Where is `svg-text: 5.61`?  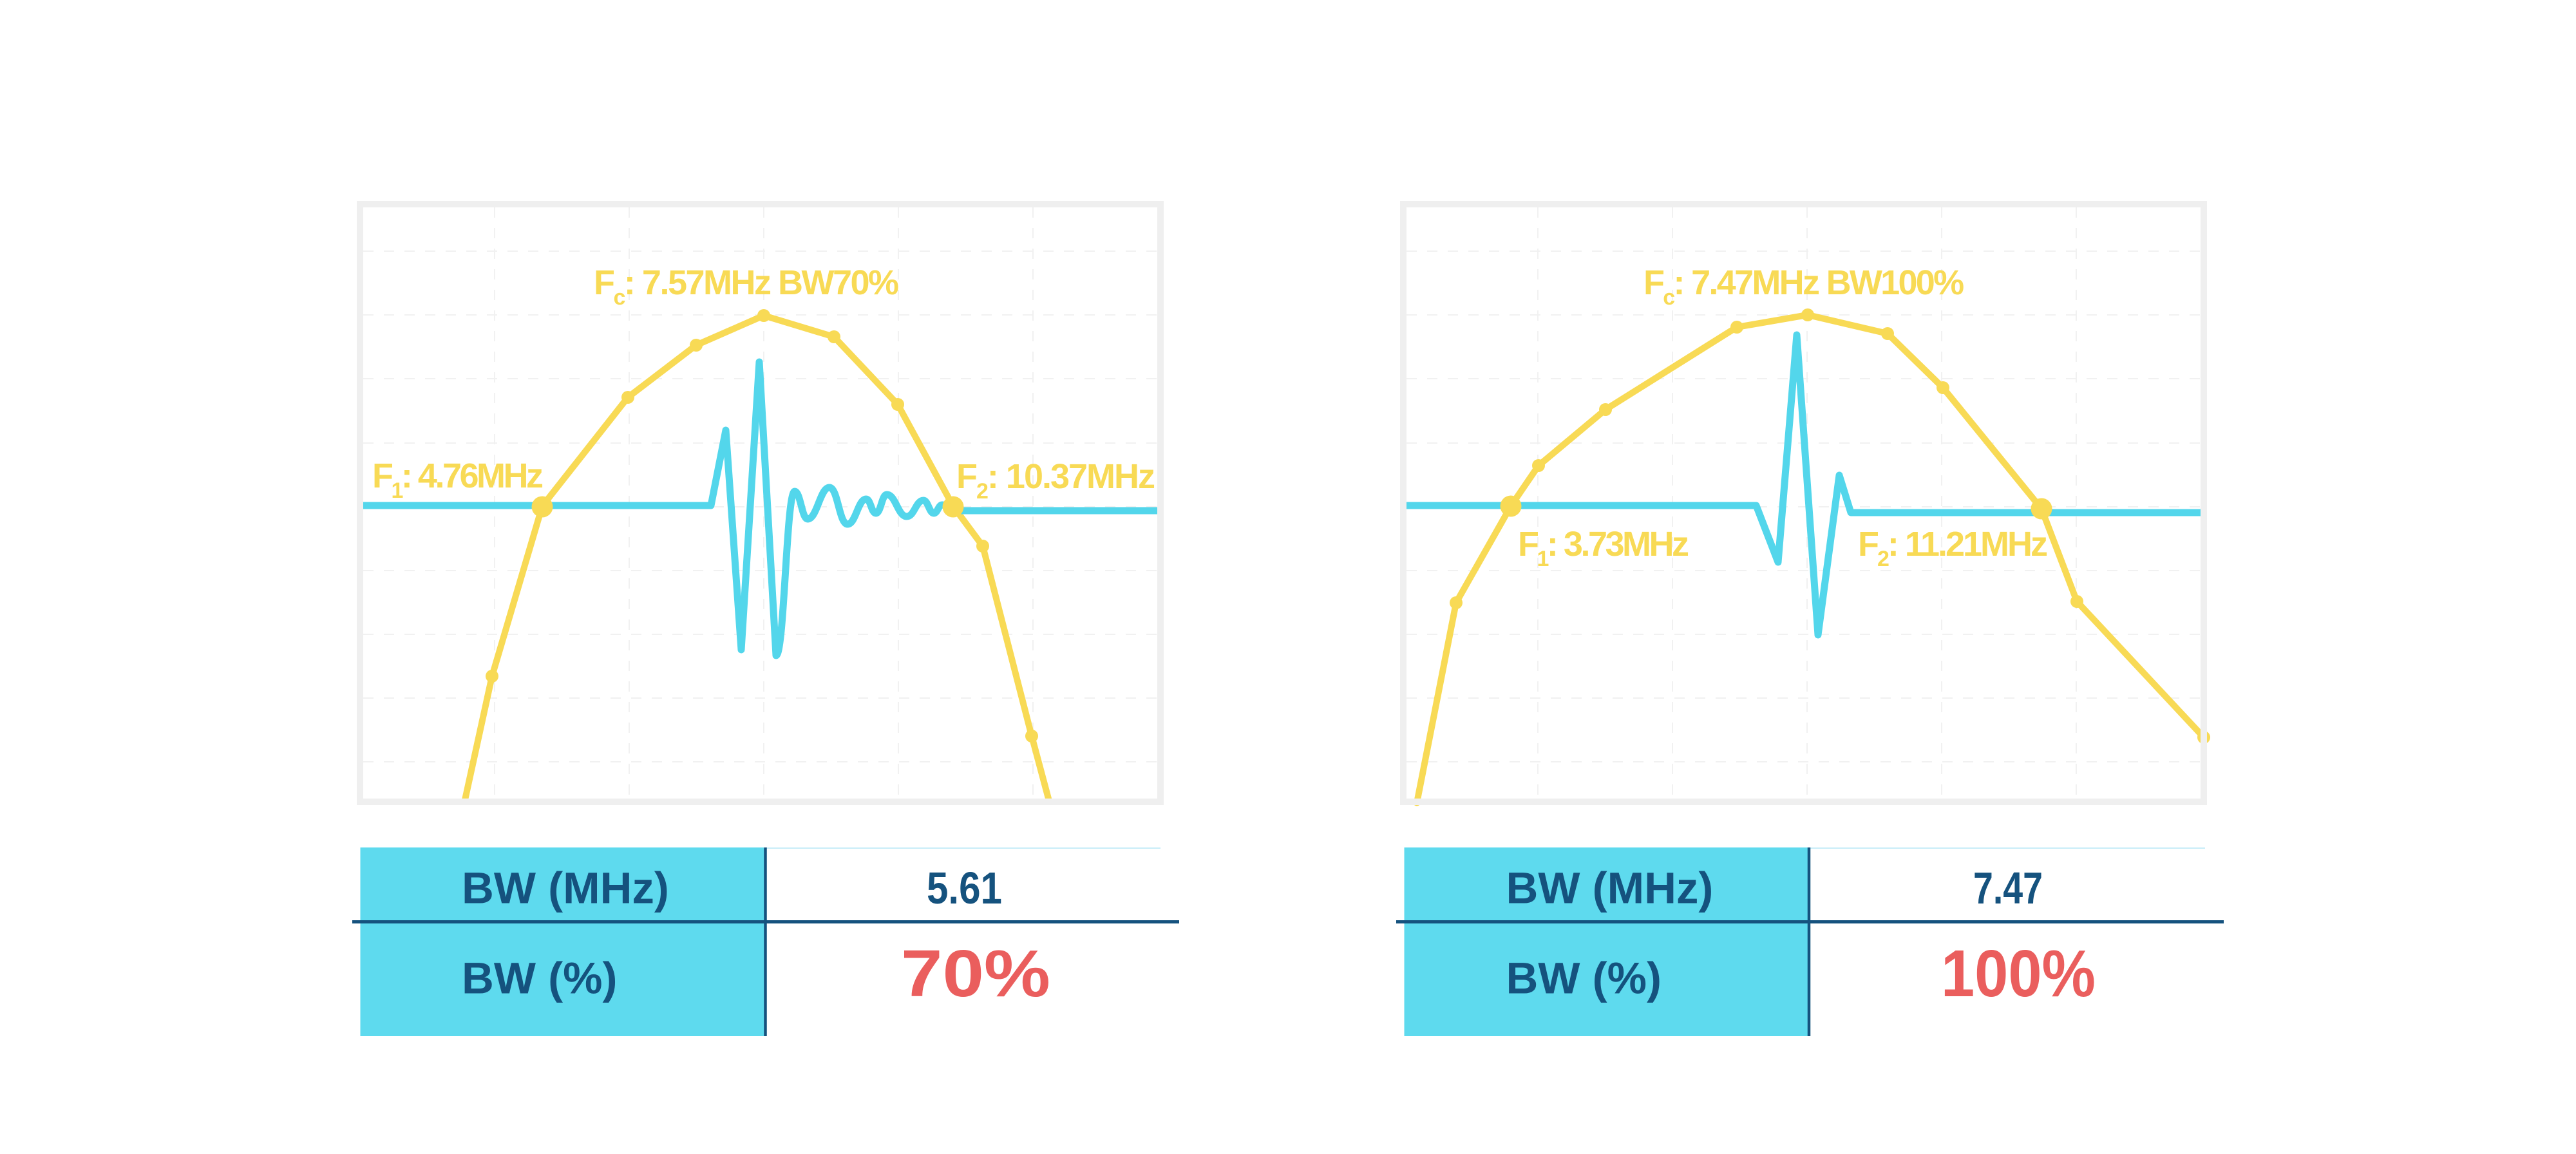
svg-text: 5.61 is located at coordinates (965, 888).